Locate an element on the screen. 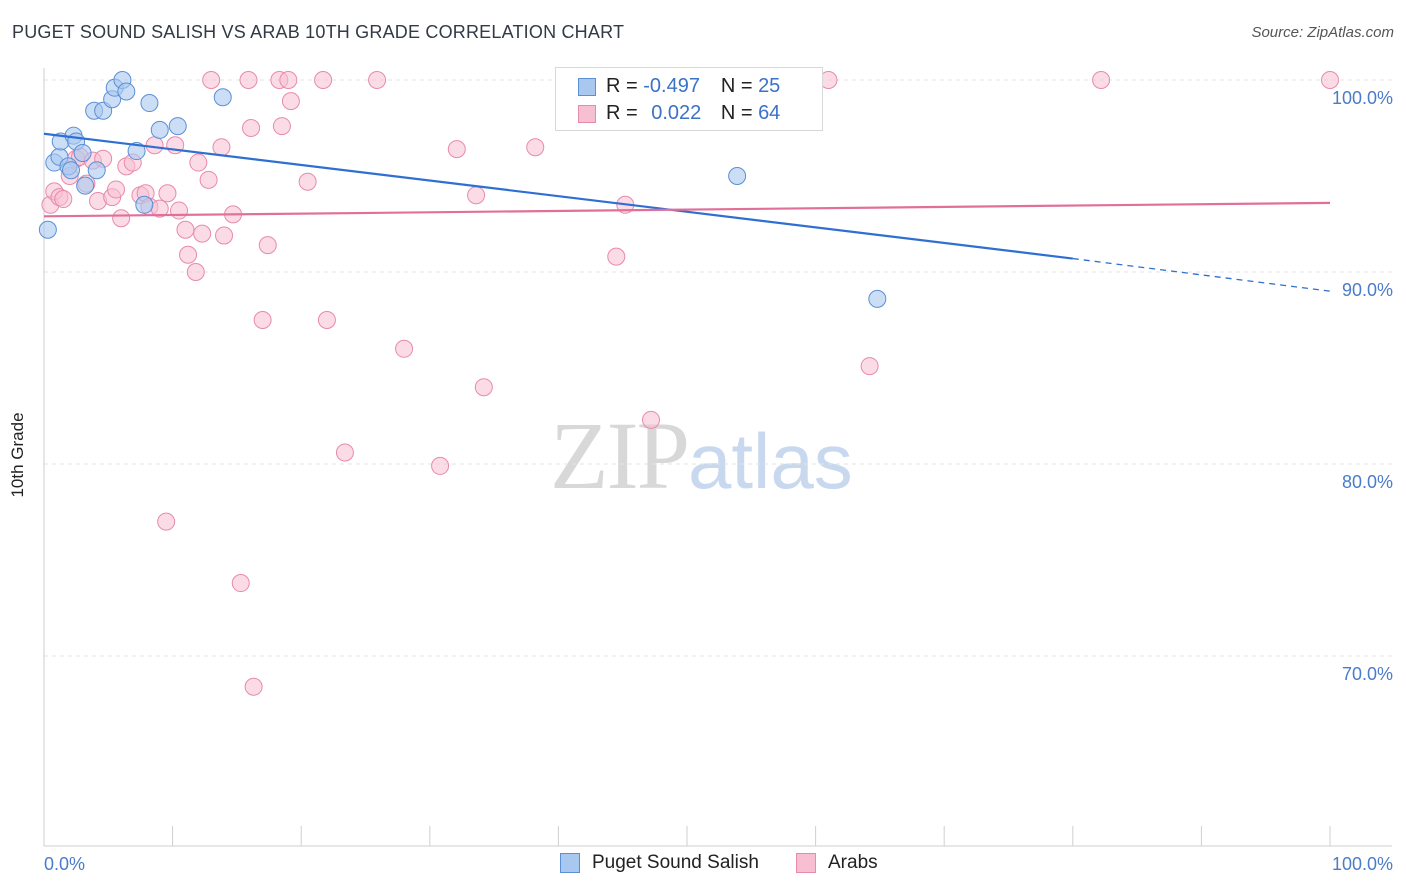  y-tick-label: 90.0% is located at coordinates (1367, 290).